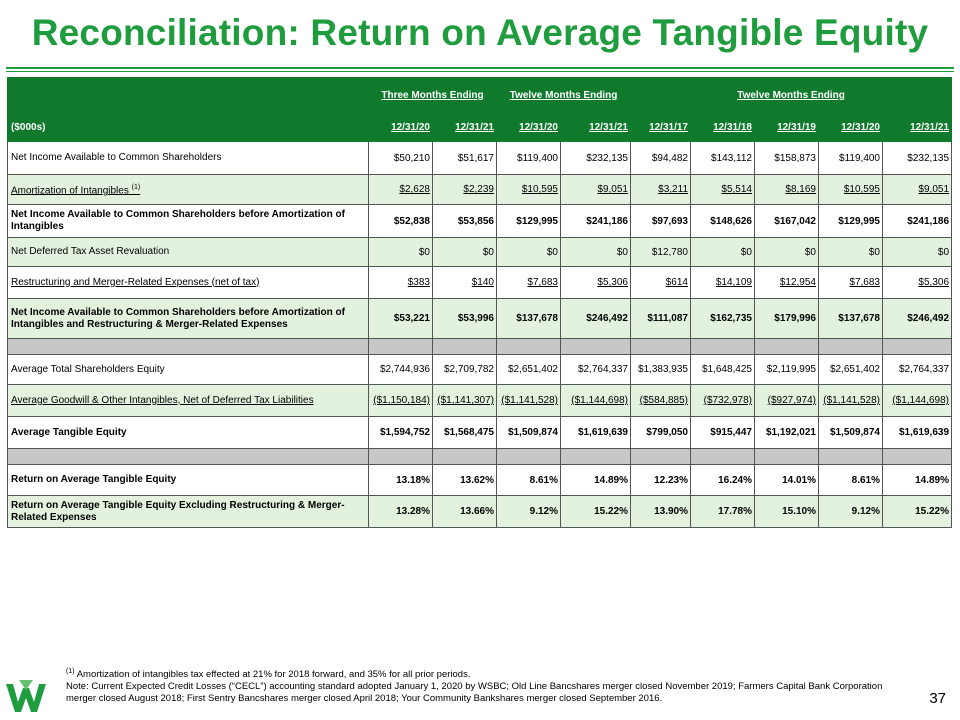 The width and height of the screenshot is (960, 720). What do you see at coordinates (400, 480) in the screenshot?
I see `value-cell: 13.18%` at bounding box center [400, 480].